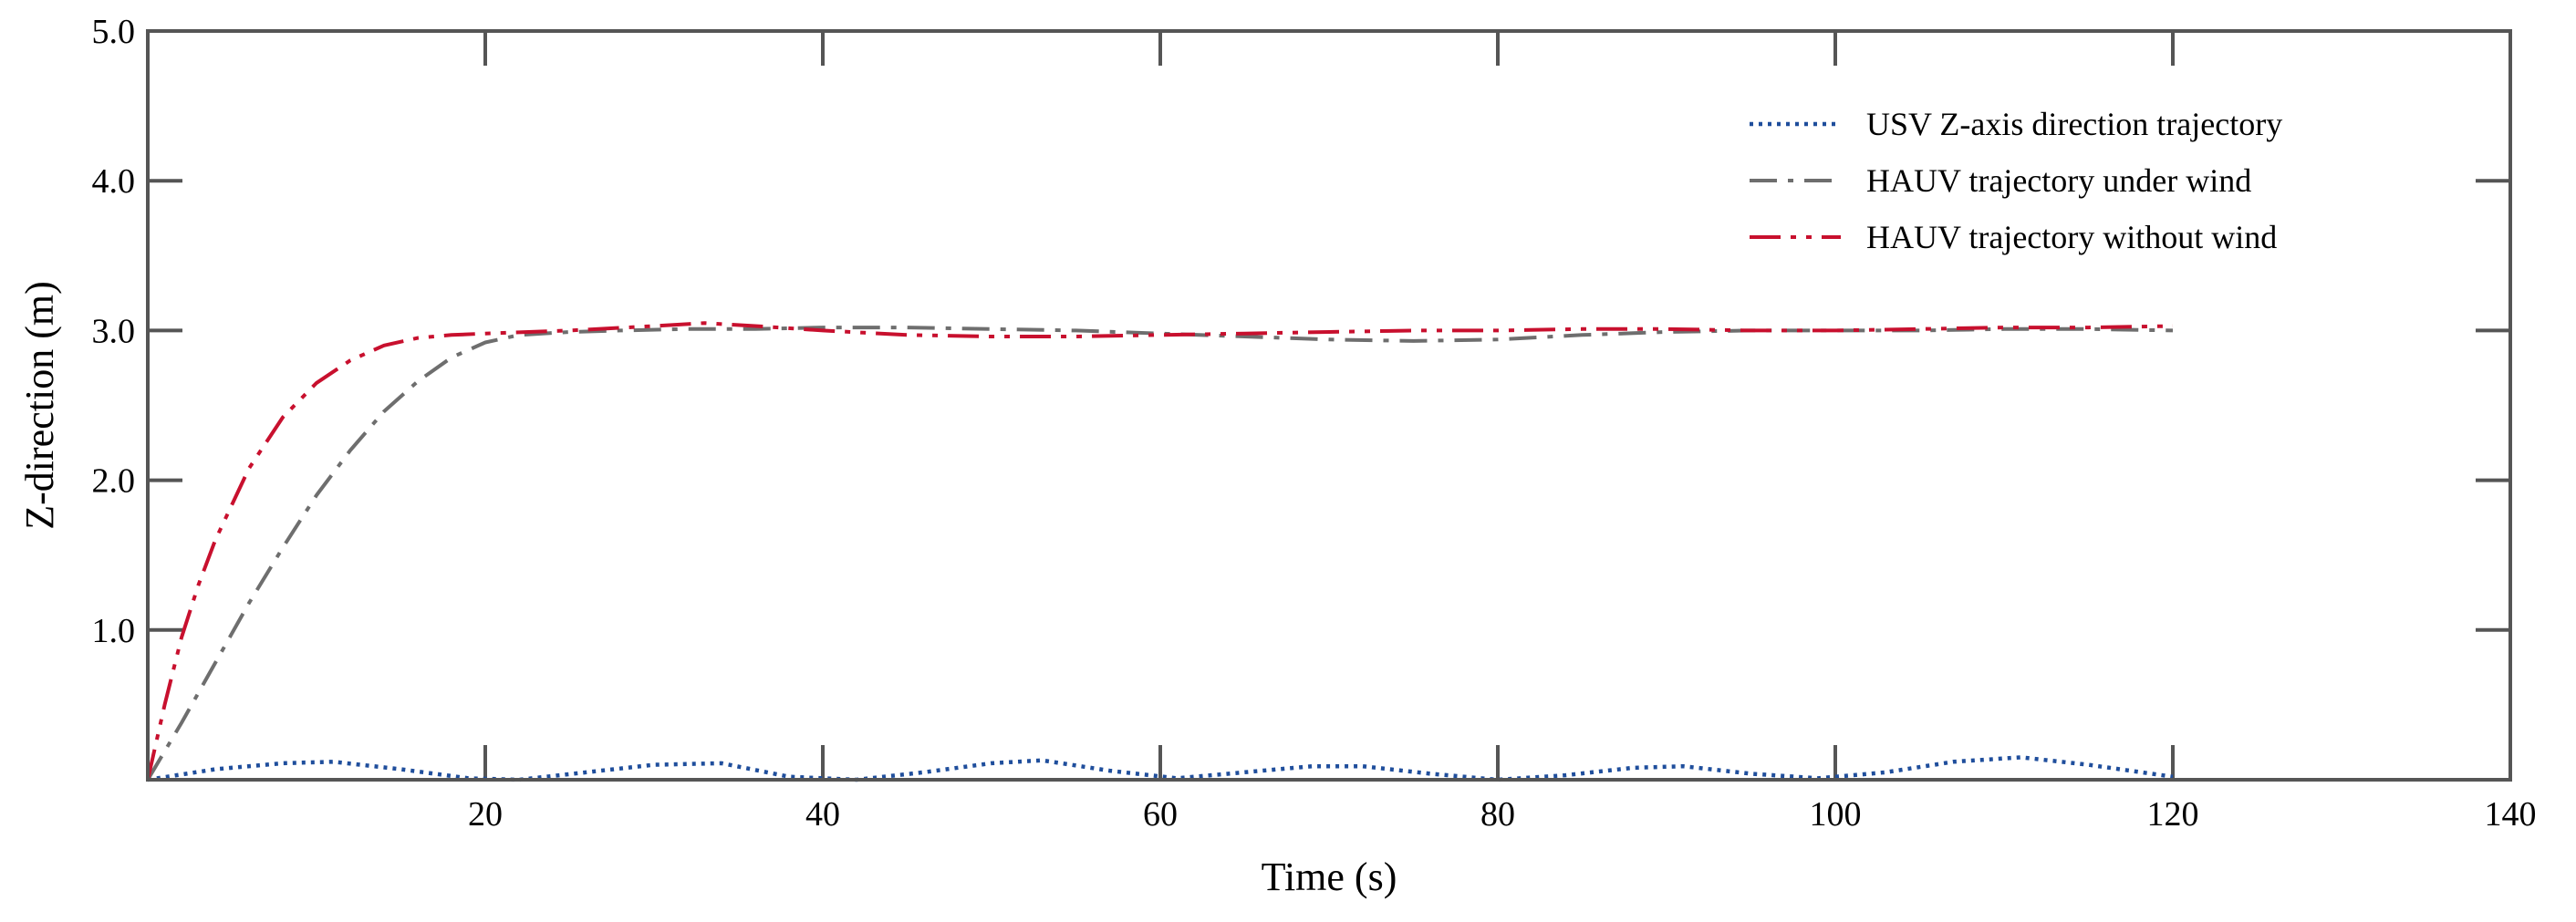 The height and width of the screenshot is (922, 2576). I want to click on y-tick-label: 5.0, so click(114, 32).